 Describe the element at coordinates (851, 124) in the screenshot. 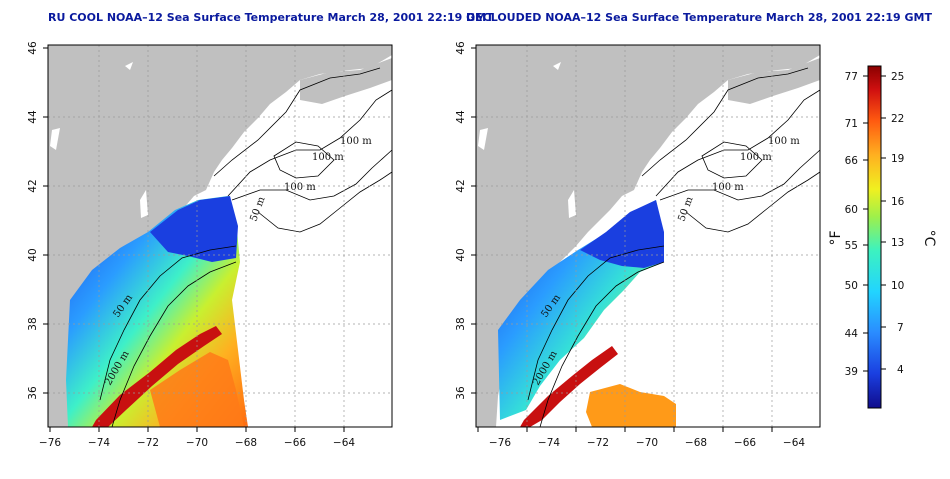

I see `colorbar-fahrenheit-label: 71` at that location.